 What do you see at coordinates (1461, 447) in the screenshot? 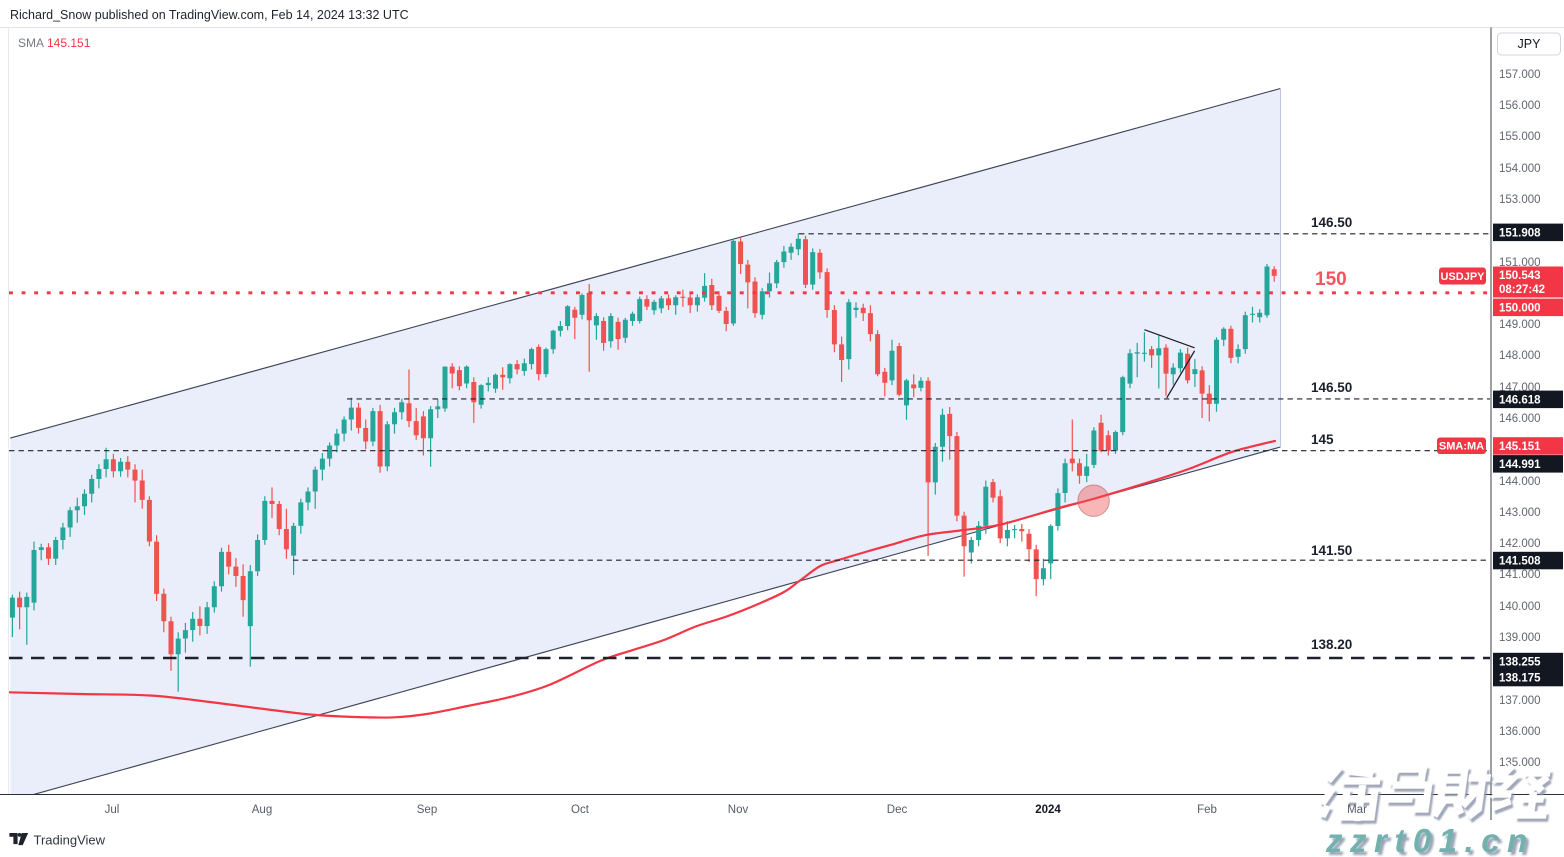
I see `svg-text: SMA:MA` at bounding box center [1461, 447].